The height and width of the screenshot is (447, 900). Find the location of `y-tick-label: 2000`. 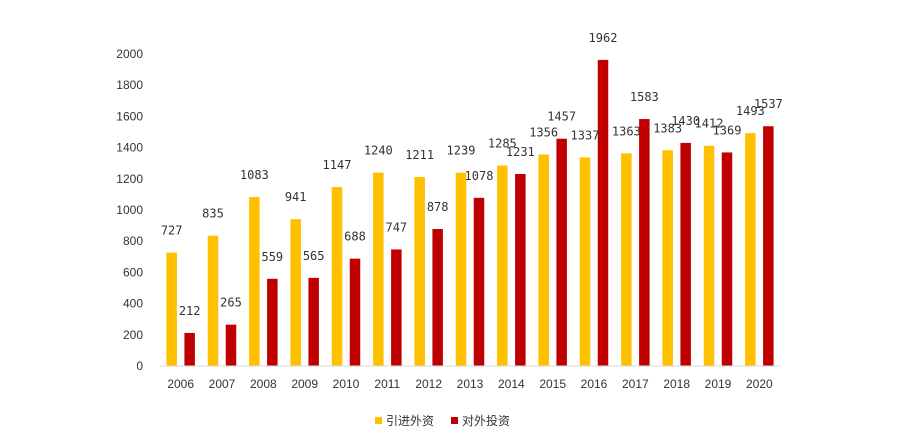

y-tick-label: 2000 is located at coordinates (129, 54).